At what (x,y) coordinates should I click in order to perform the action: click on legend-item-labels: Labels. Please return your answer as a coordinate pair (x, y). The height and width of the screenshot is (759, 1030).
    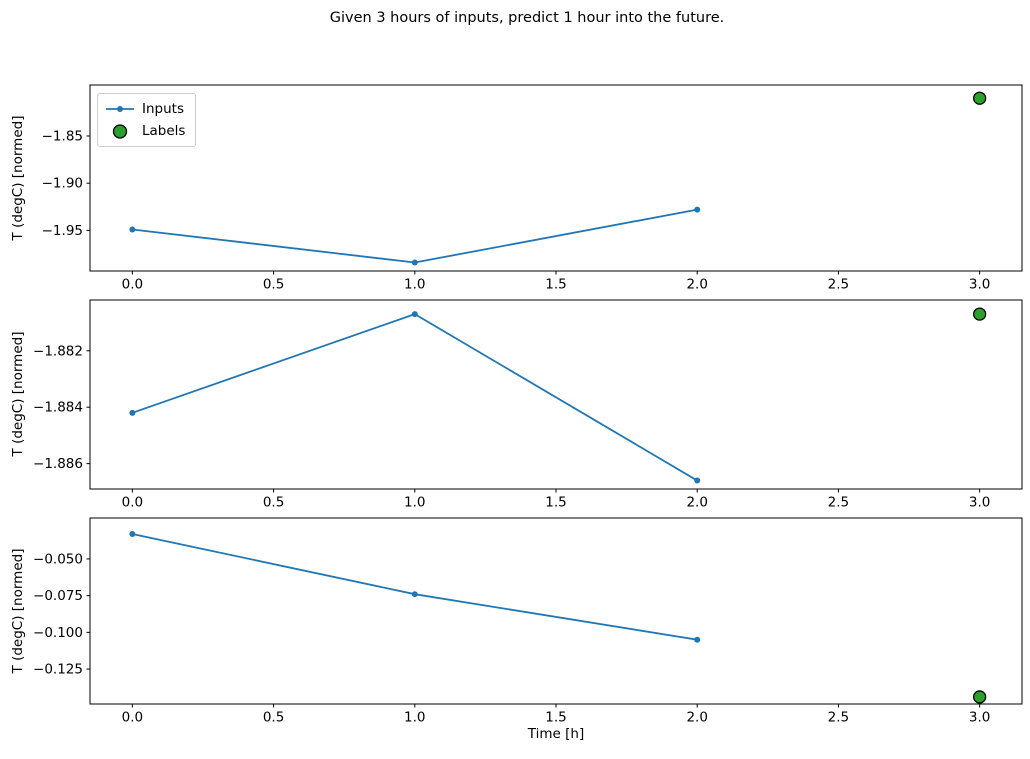
    Looking at the image, I should click on (145, 131).